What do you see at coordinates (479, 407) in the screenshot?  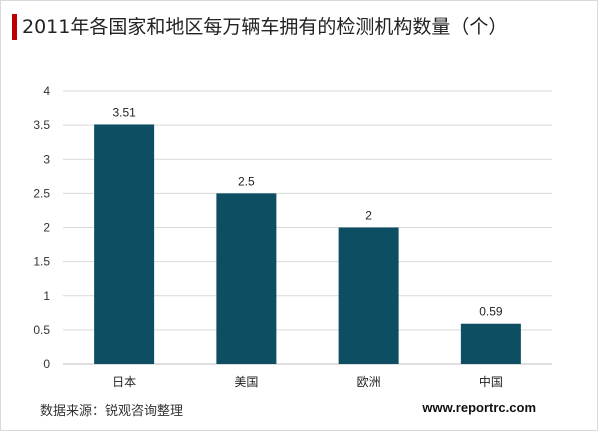 I see `source-website: www.reportrc.com` at bounding box center [479, 407].